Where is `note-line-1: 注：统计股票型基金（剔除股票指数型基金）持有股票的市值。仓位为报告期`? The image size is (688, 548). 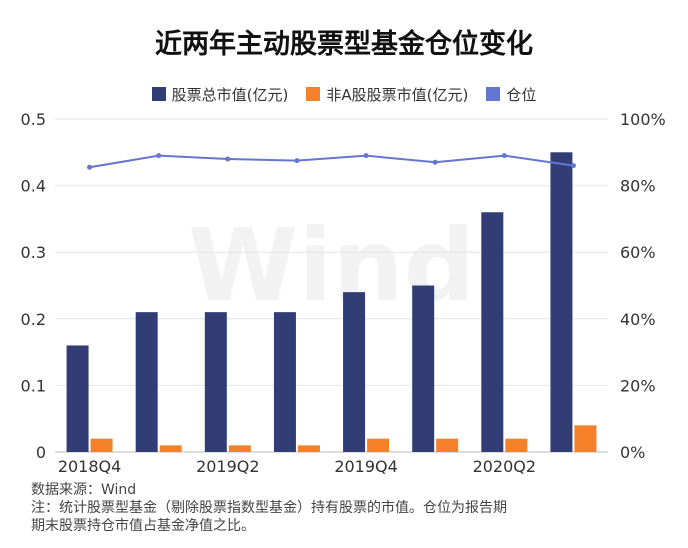 note-line-1: 注：统计股票型基金（剔除股票指数型基金）持有股票的市值。仓位为报告期 is located at coordinates (269, 508).